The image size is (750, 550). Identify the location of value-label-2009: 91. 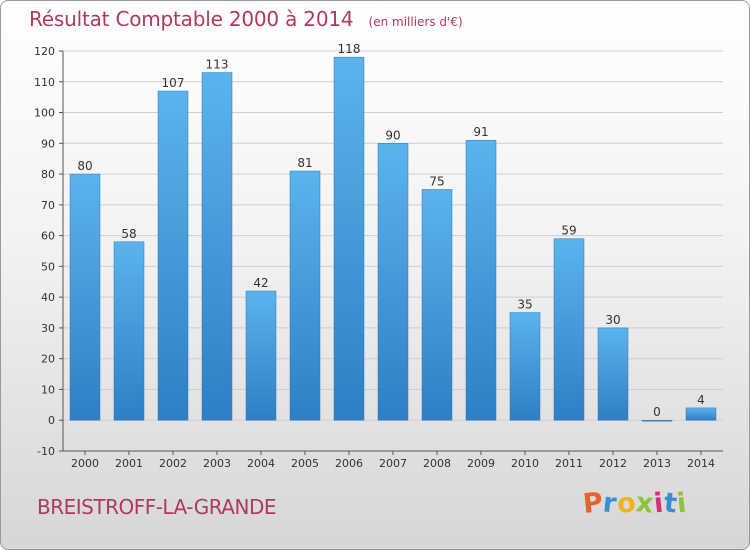
(480, 132).